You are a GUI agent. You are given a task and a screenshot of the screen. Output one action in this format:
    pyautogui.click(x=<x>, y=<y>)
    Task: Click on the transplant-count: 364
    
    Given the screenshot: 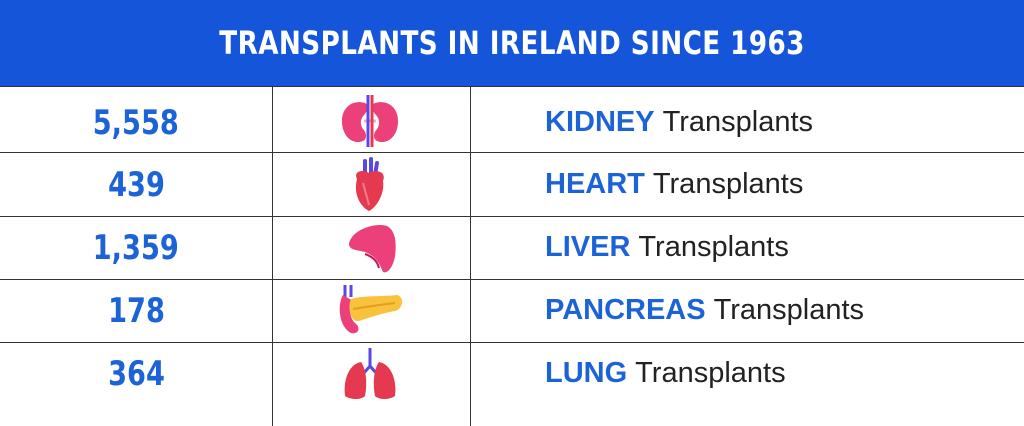 What is the action you would take?
    pyautogui.click(x=136, y=373)
    